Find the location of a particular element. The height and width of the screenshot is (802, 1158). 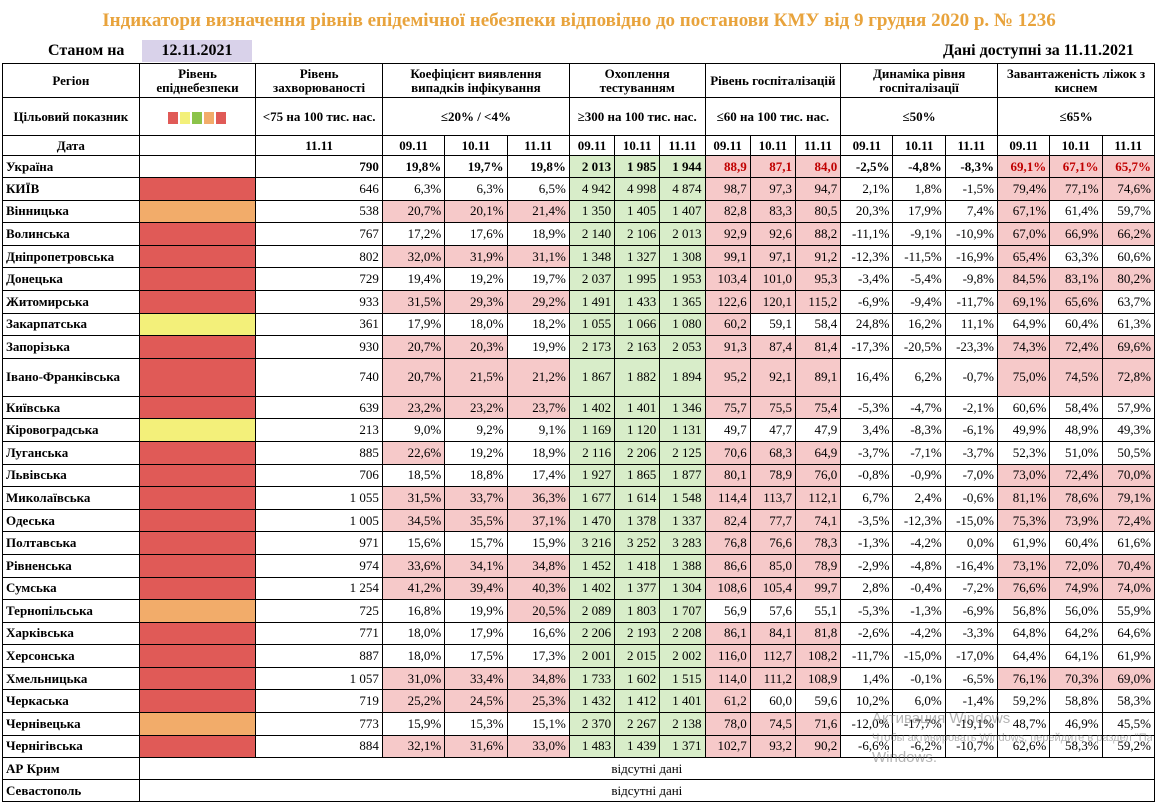

oxygen-cell: 64,2% is located at coordinates (1076, 633).